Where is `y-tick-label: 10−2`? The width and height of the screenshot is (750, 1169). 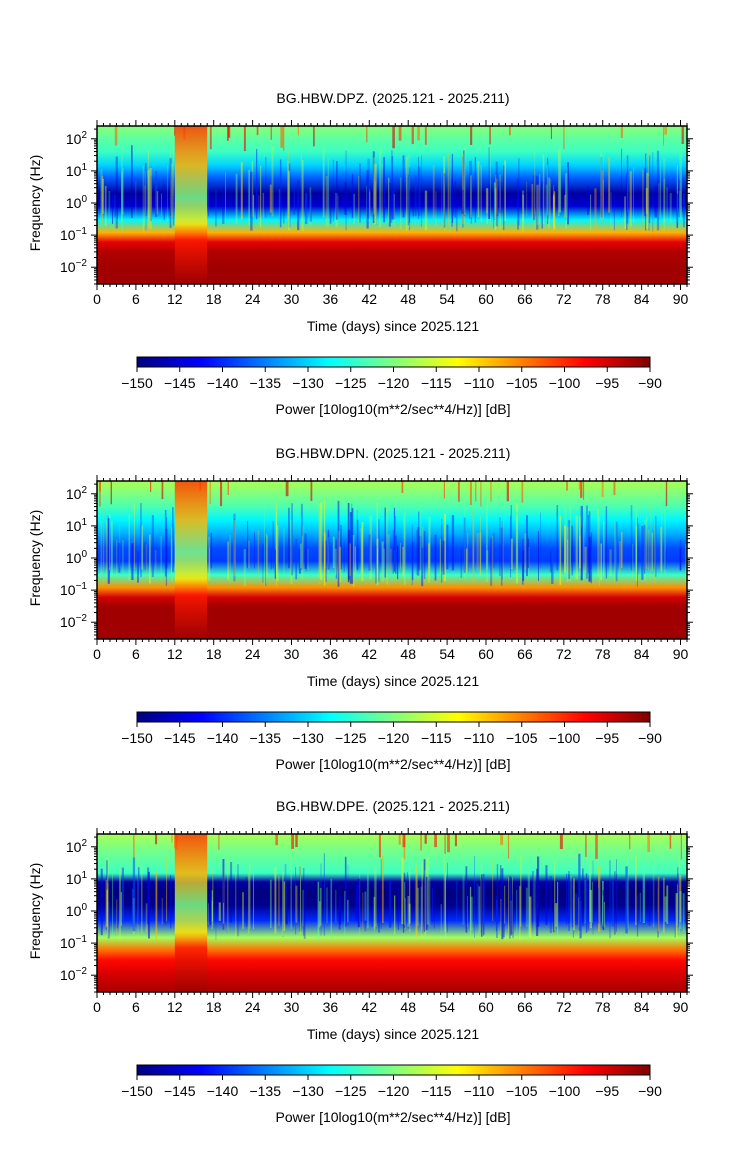 y-tick-label: 10−2 is located at coordinates (73, 621).